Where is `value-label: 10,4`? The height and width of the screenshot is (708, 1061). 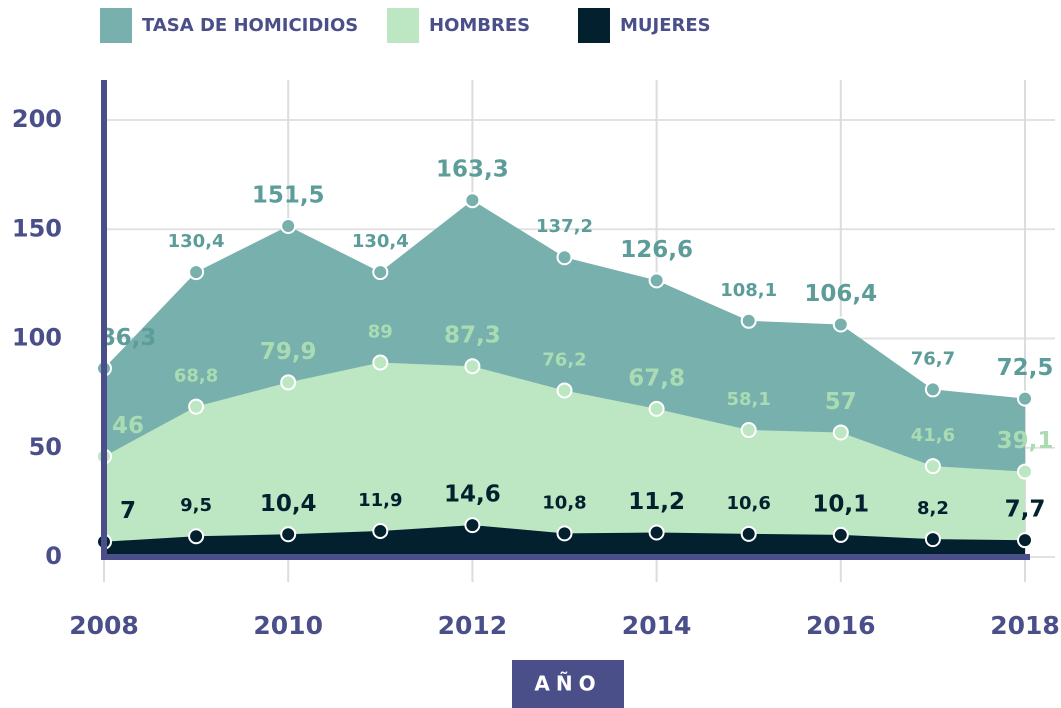
value-label: 10,4 is located at coordinates (288, 504).